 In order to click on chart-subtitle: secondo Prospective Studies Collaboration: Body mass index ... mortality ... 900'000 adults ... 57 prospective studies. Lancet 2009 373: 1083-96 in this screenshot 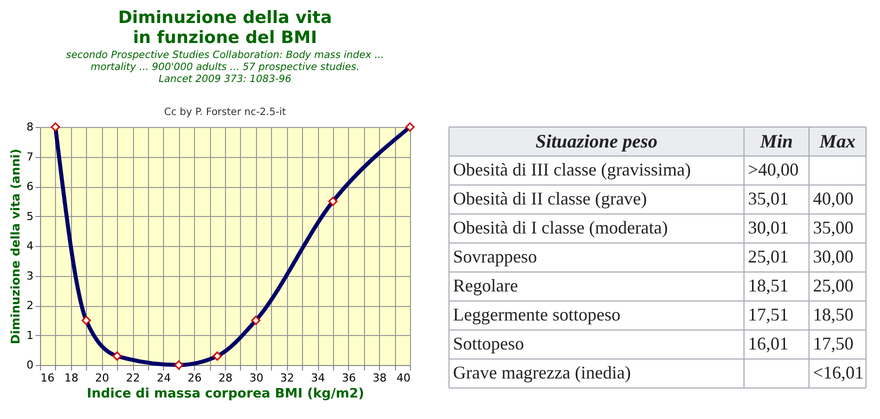, I will do `click(225, 67)`.